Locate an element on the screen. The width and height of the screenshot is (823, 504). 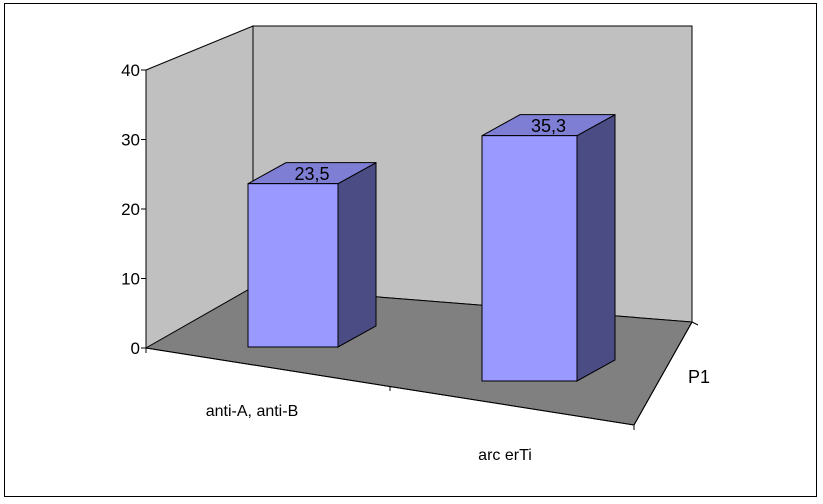
y-tick-label: 10 is located at coordinates (130, 279).